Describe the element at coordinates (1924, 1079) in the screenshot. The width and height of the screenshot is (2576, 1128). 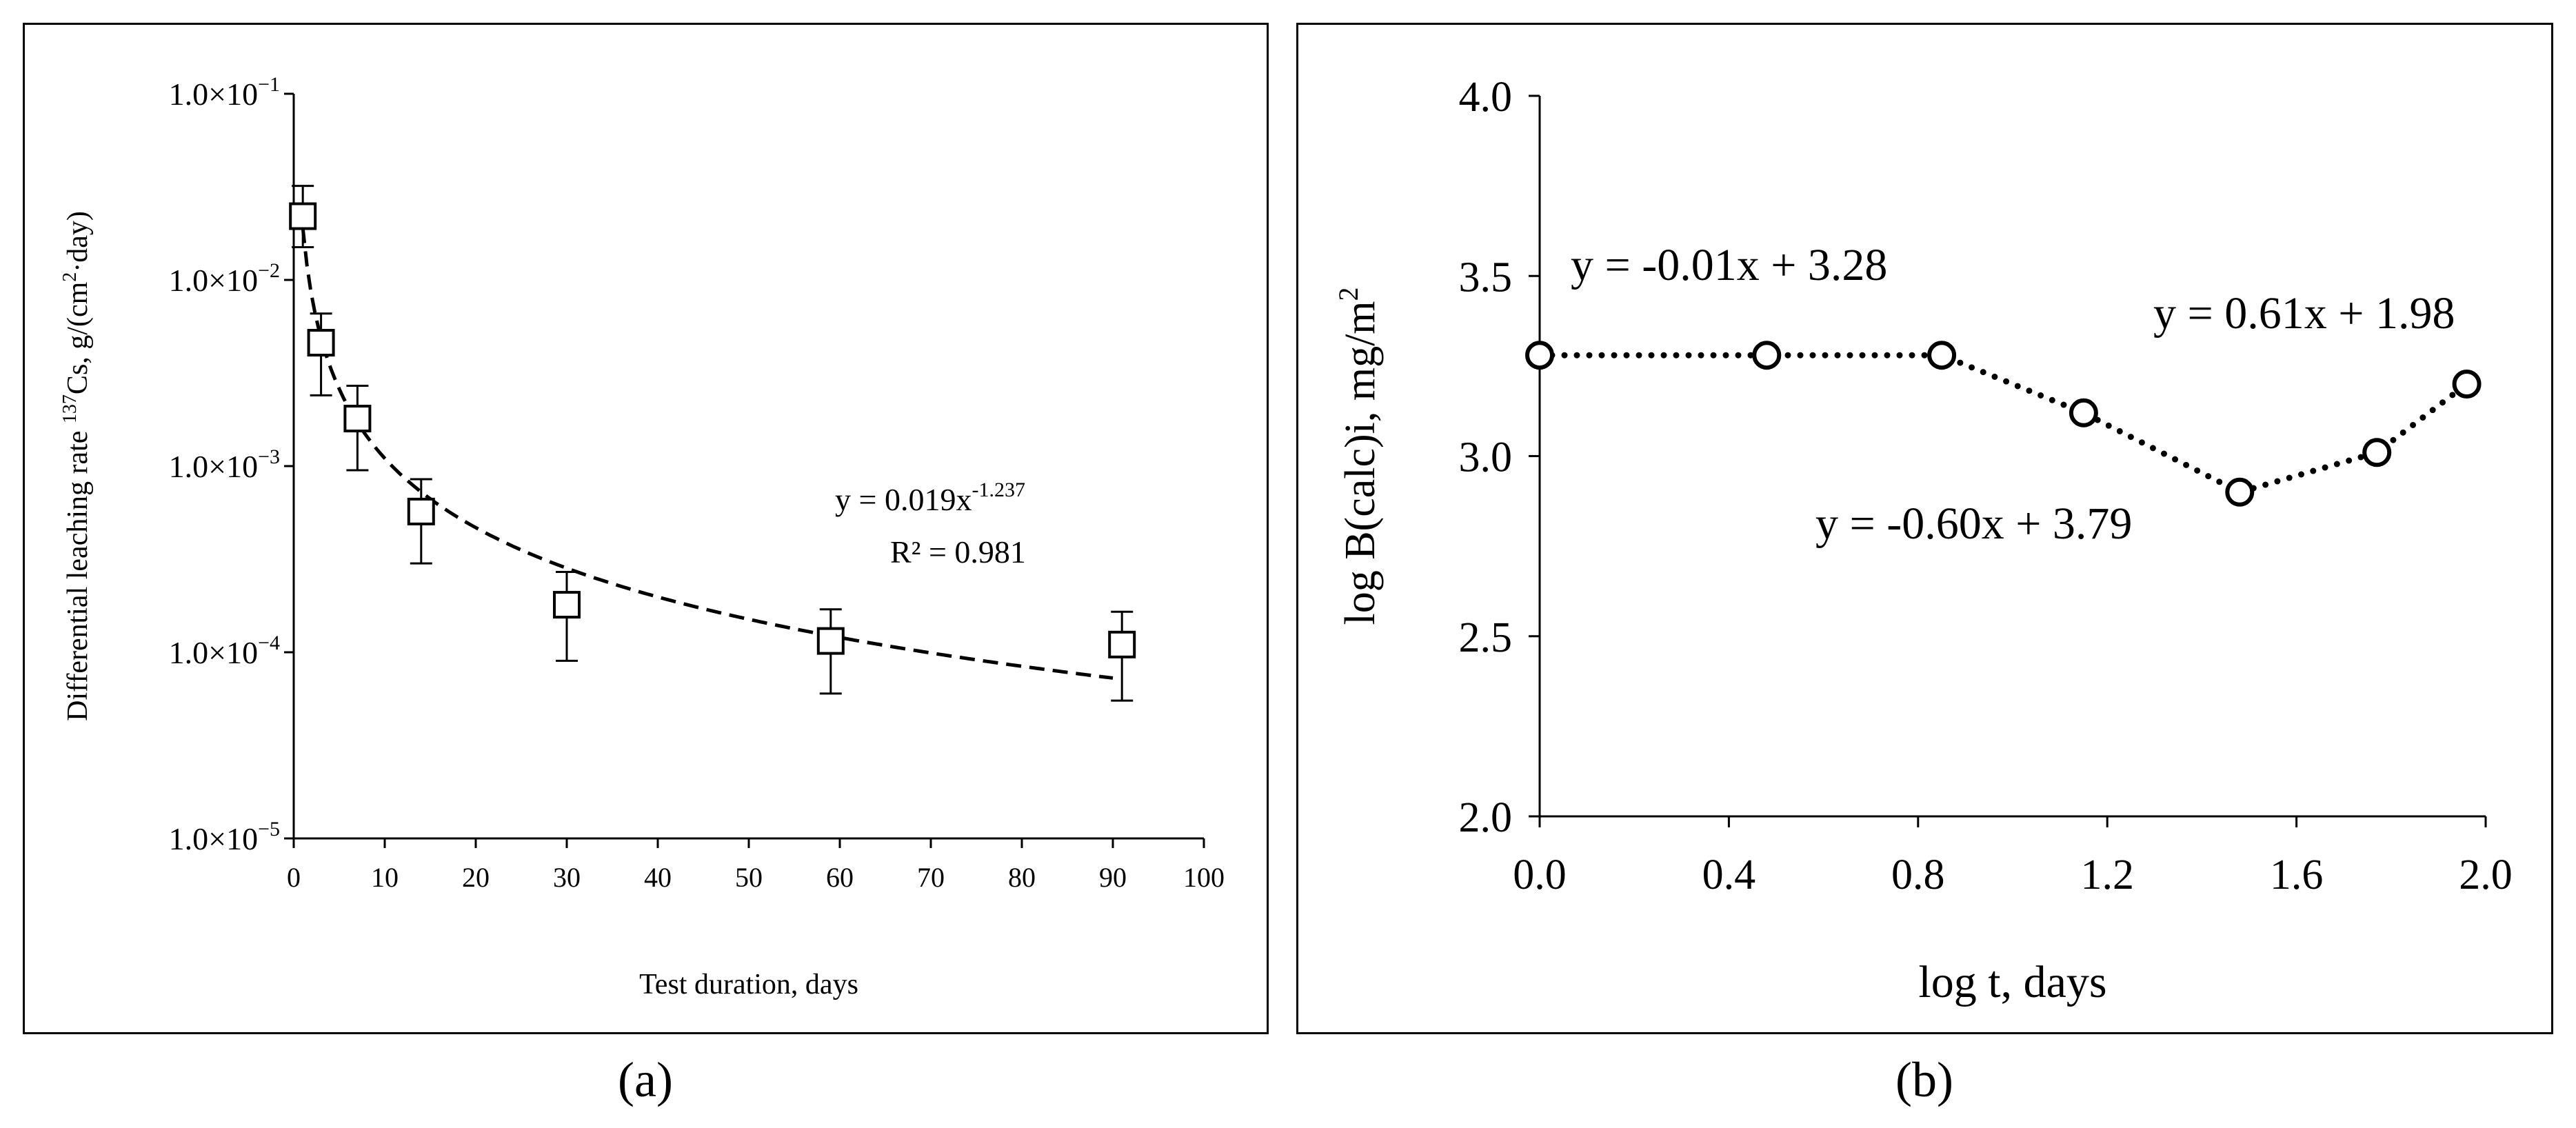
I see `caption-b: (b)` at that location.